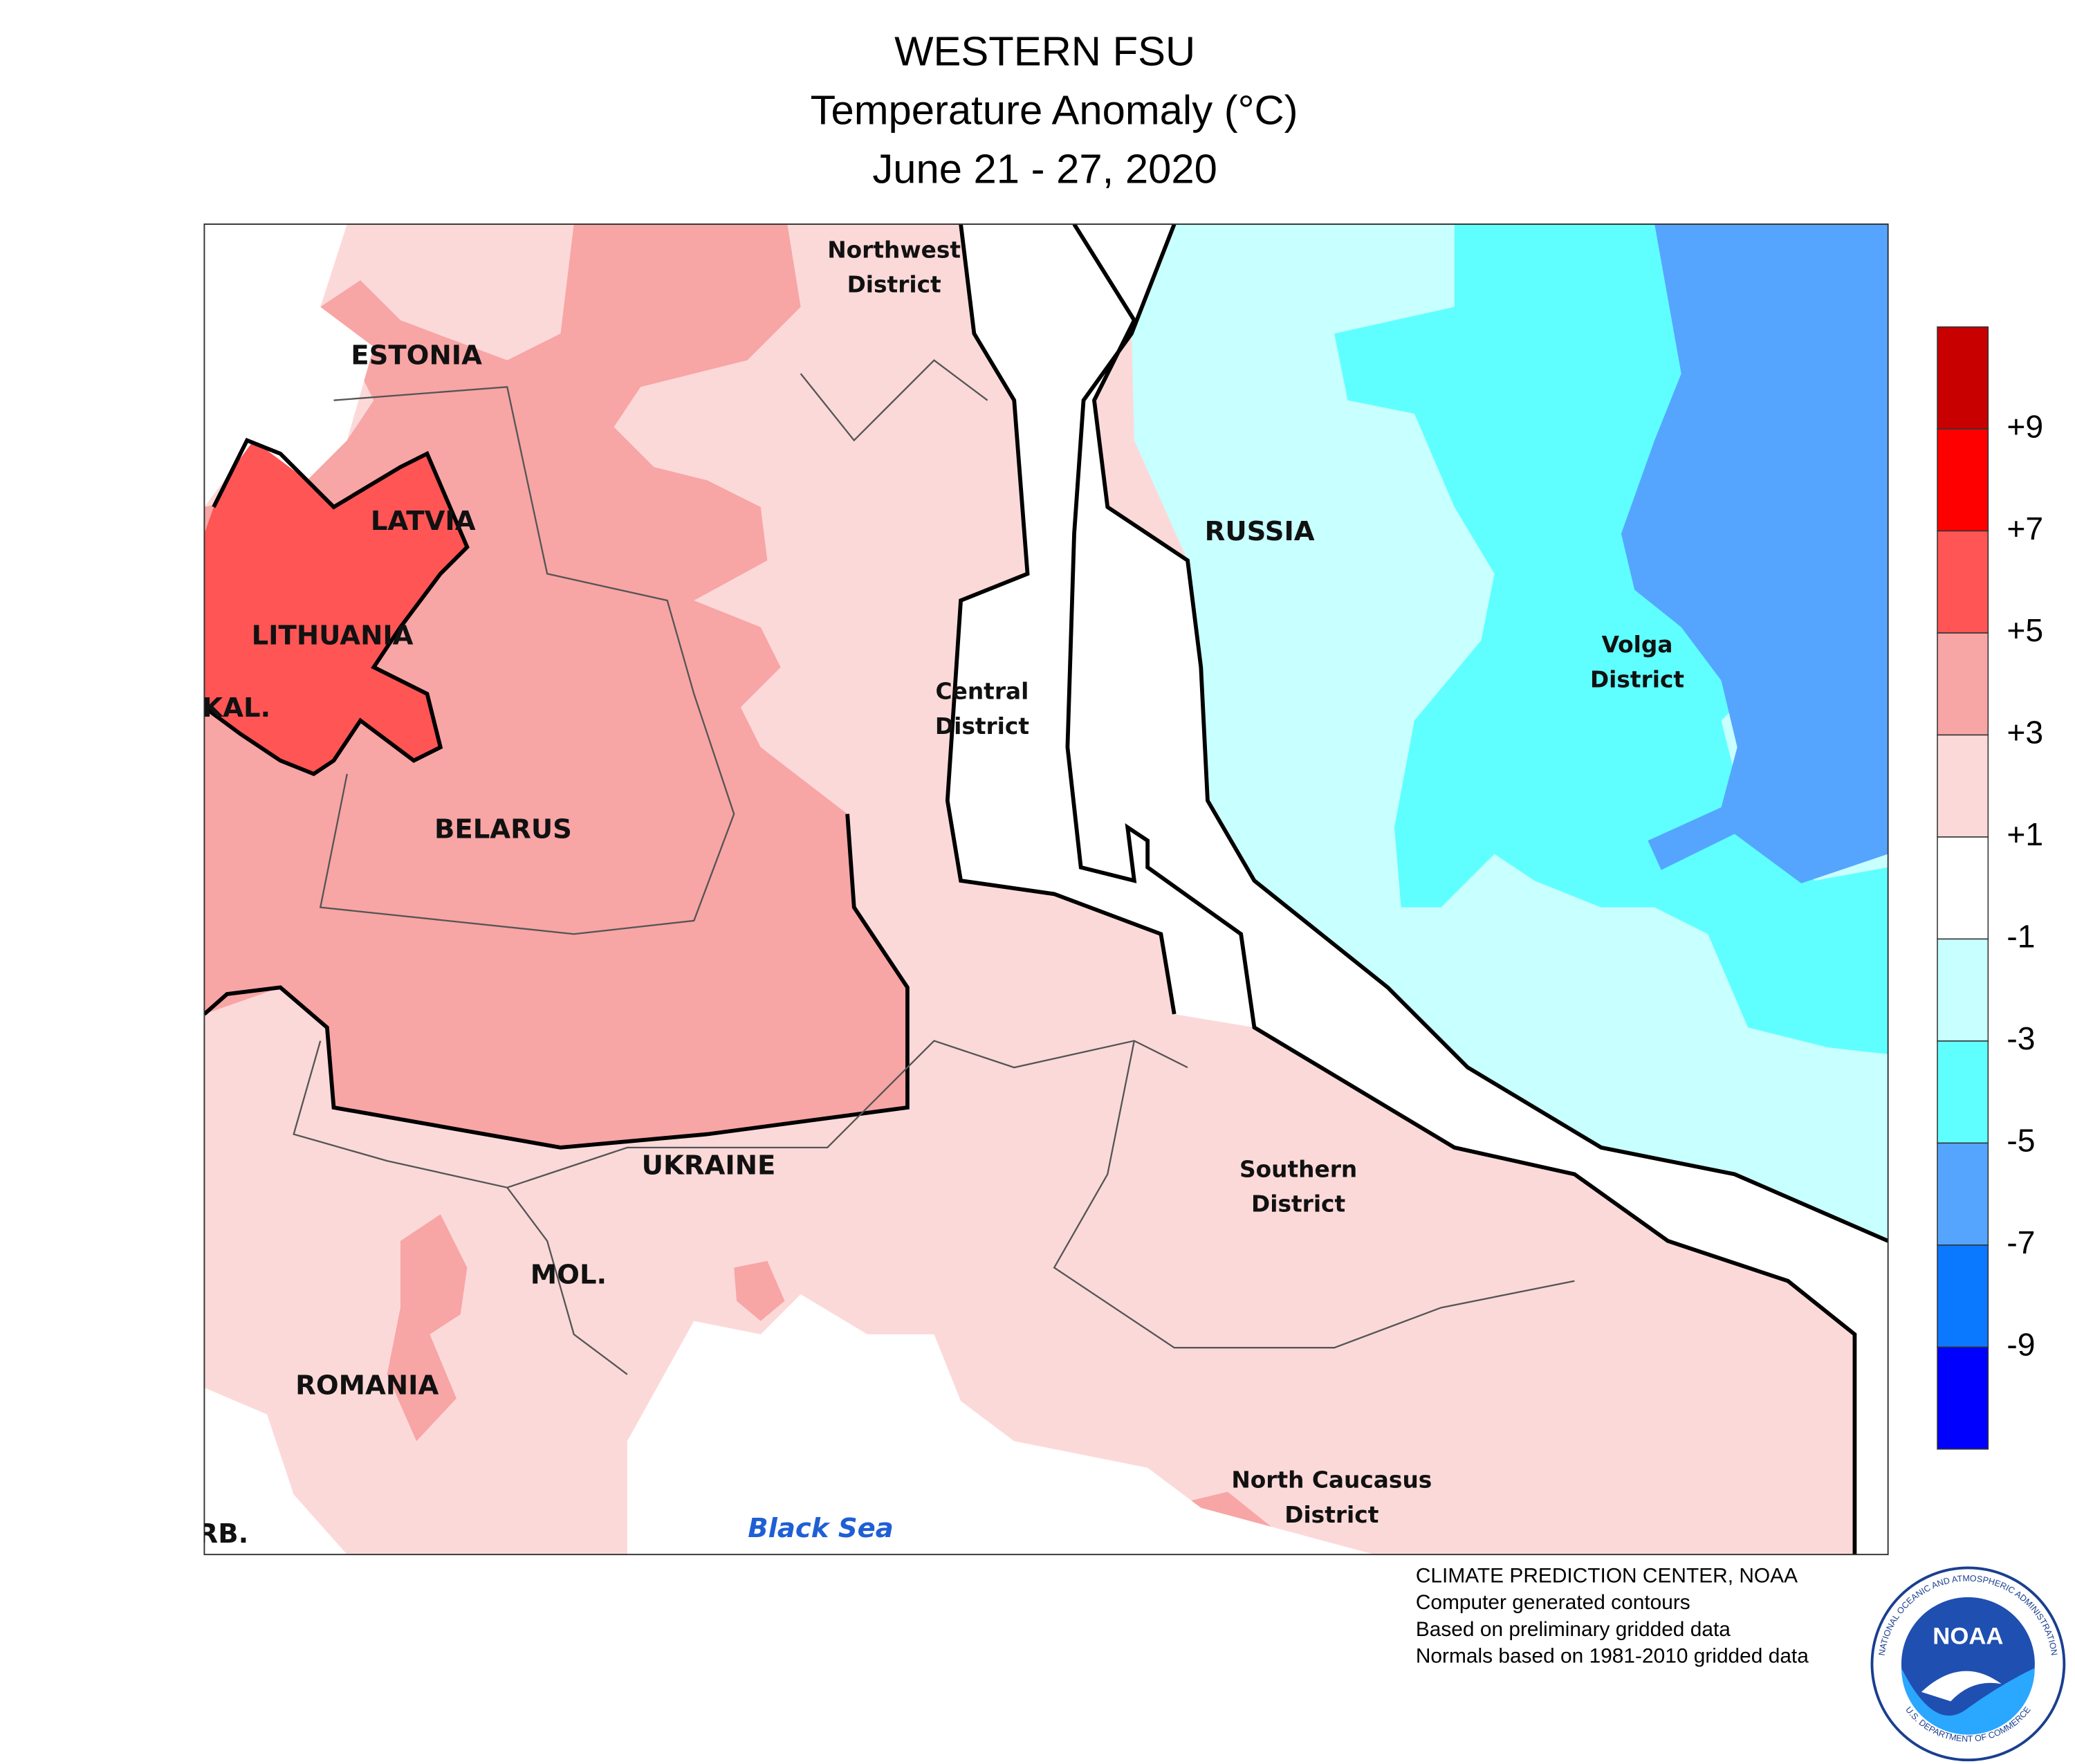  I want to click on country-label: UKRAINE, so click(709, 1165).